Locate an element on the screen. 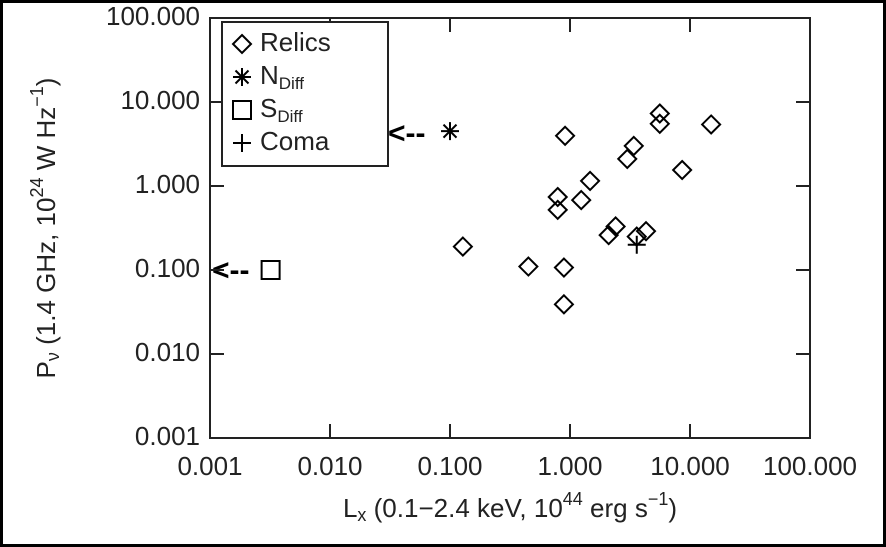 The width and height of the screenshot is (886, 547). y-tick-label: 100.000 is located at coordinates (153, 16).